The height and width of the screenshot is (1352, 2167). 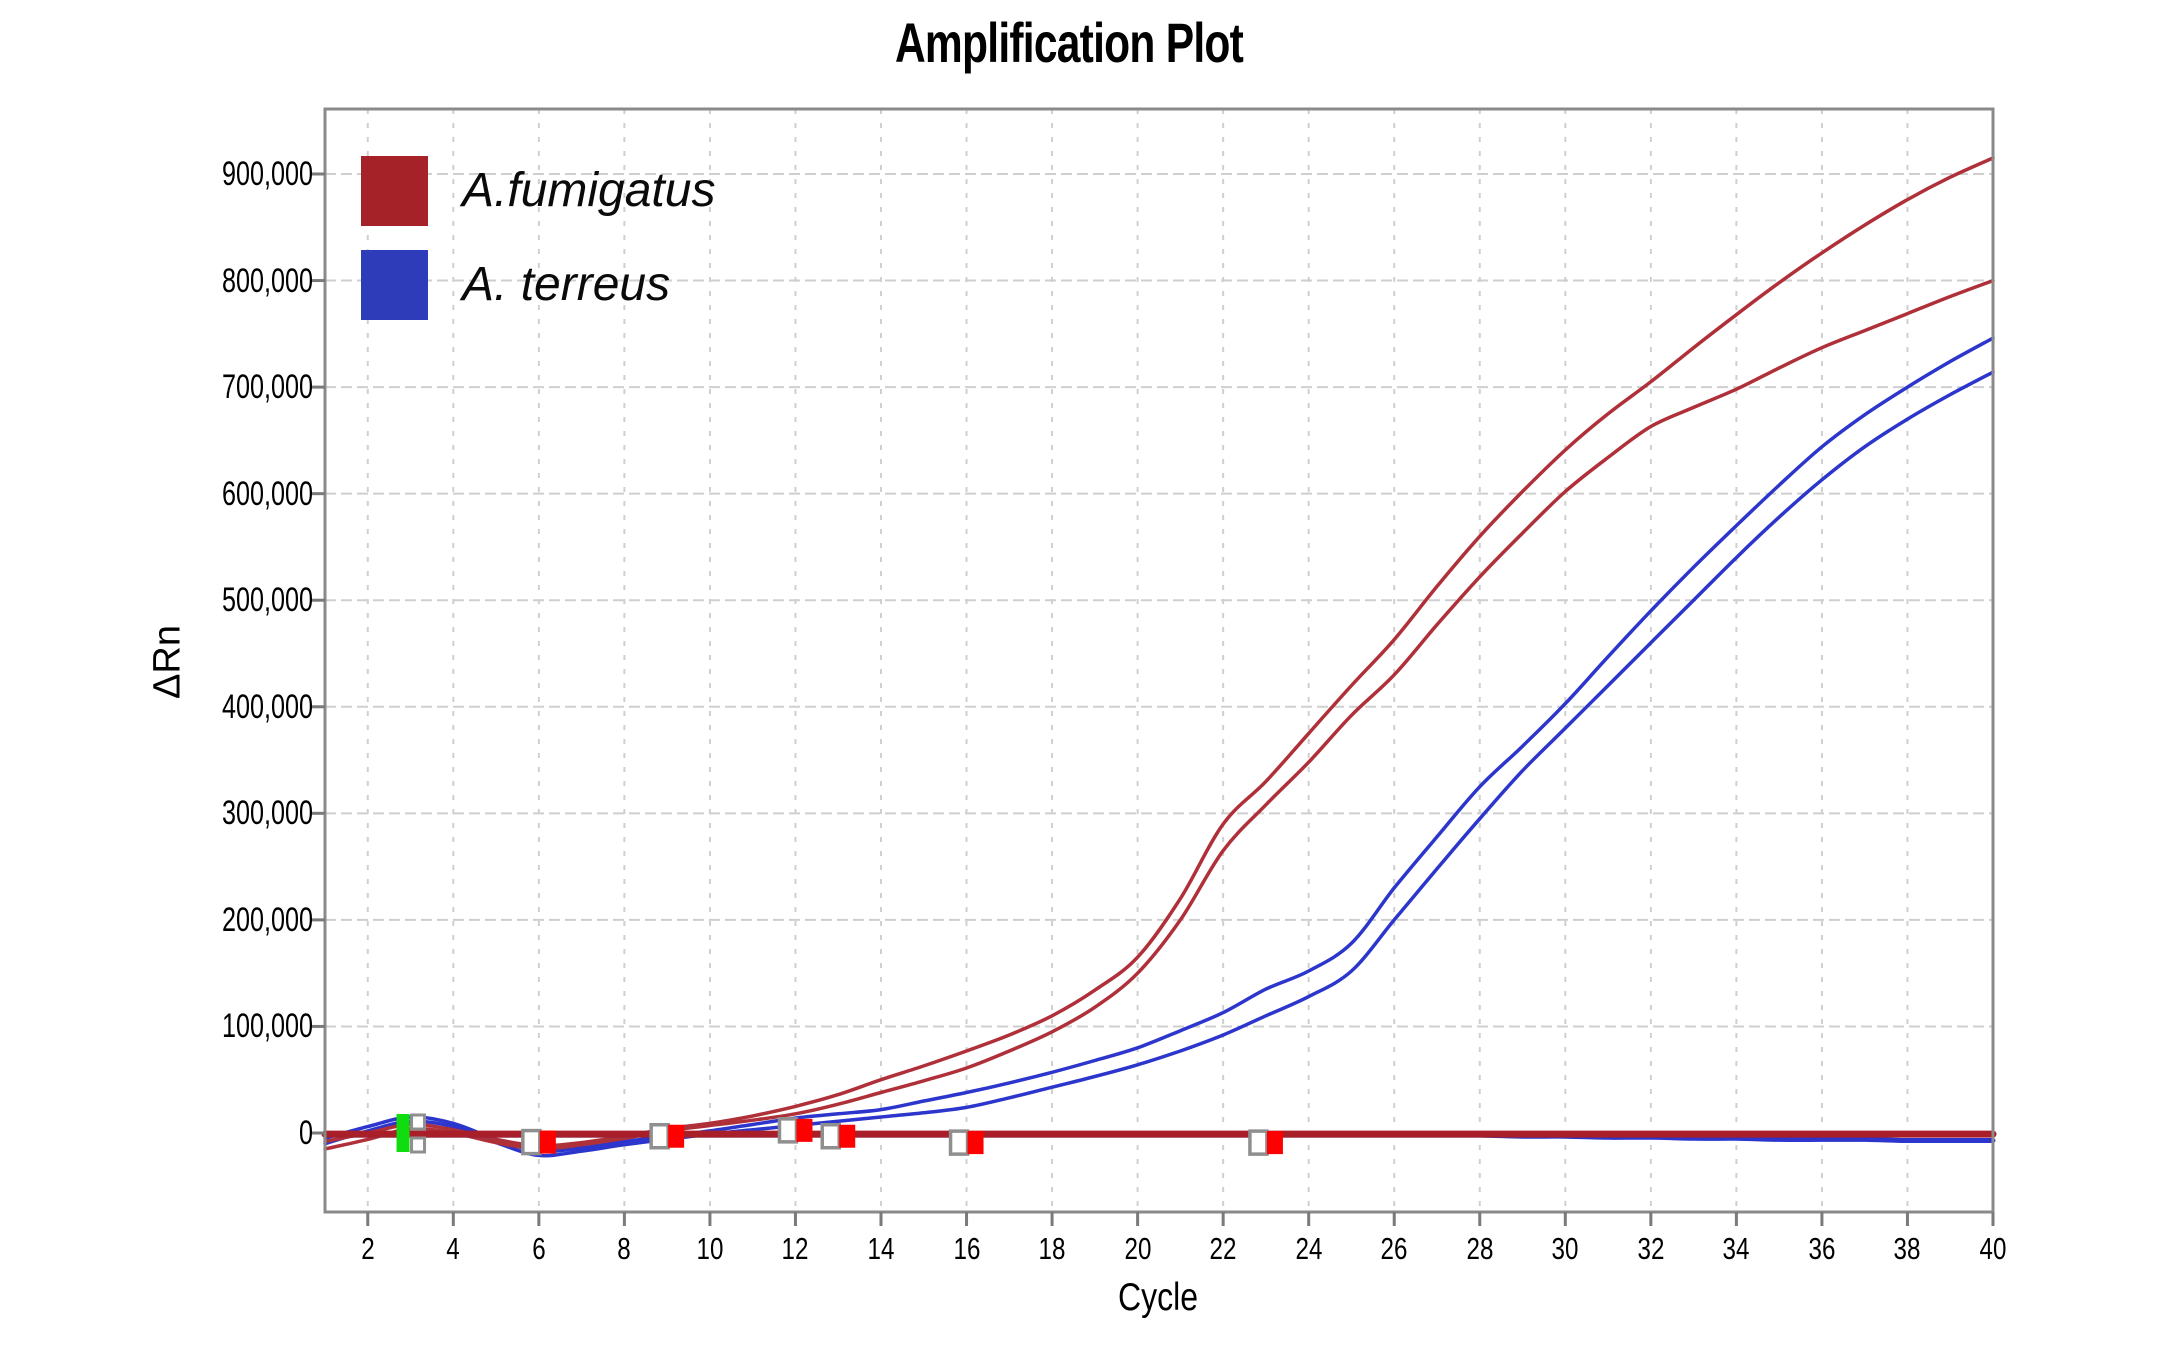 I want to click on y-tick-label-400000: 400,000, so click(x=267, y=706).